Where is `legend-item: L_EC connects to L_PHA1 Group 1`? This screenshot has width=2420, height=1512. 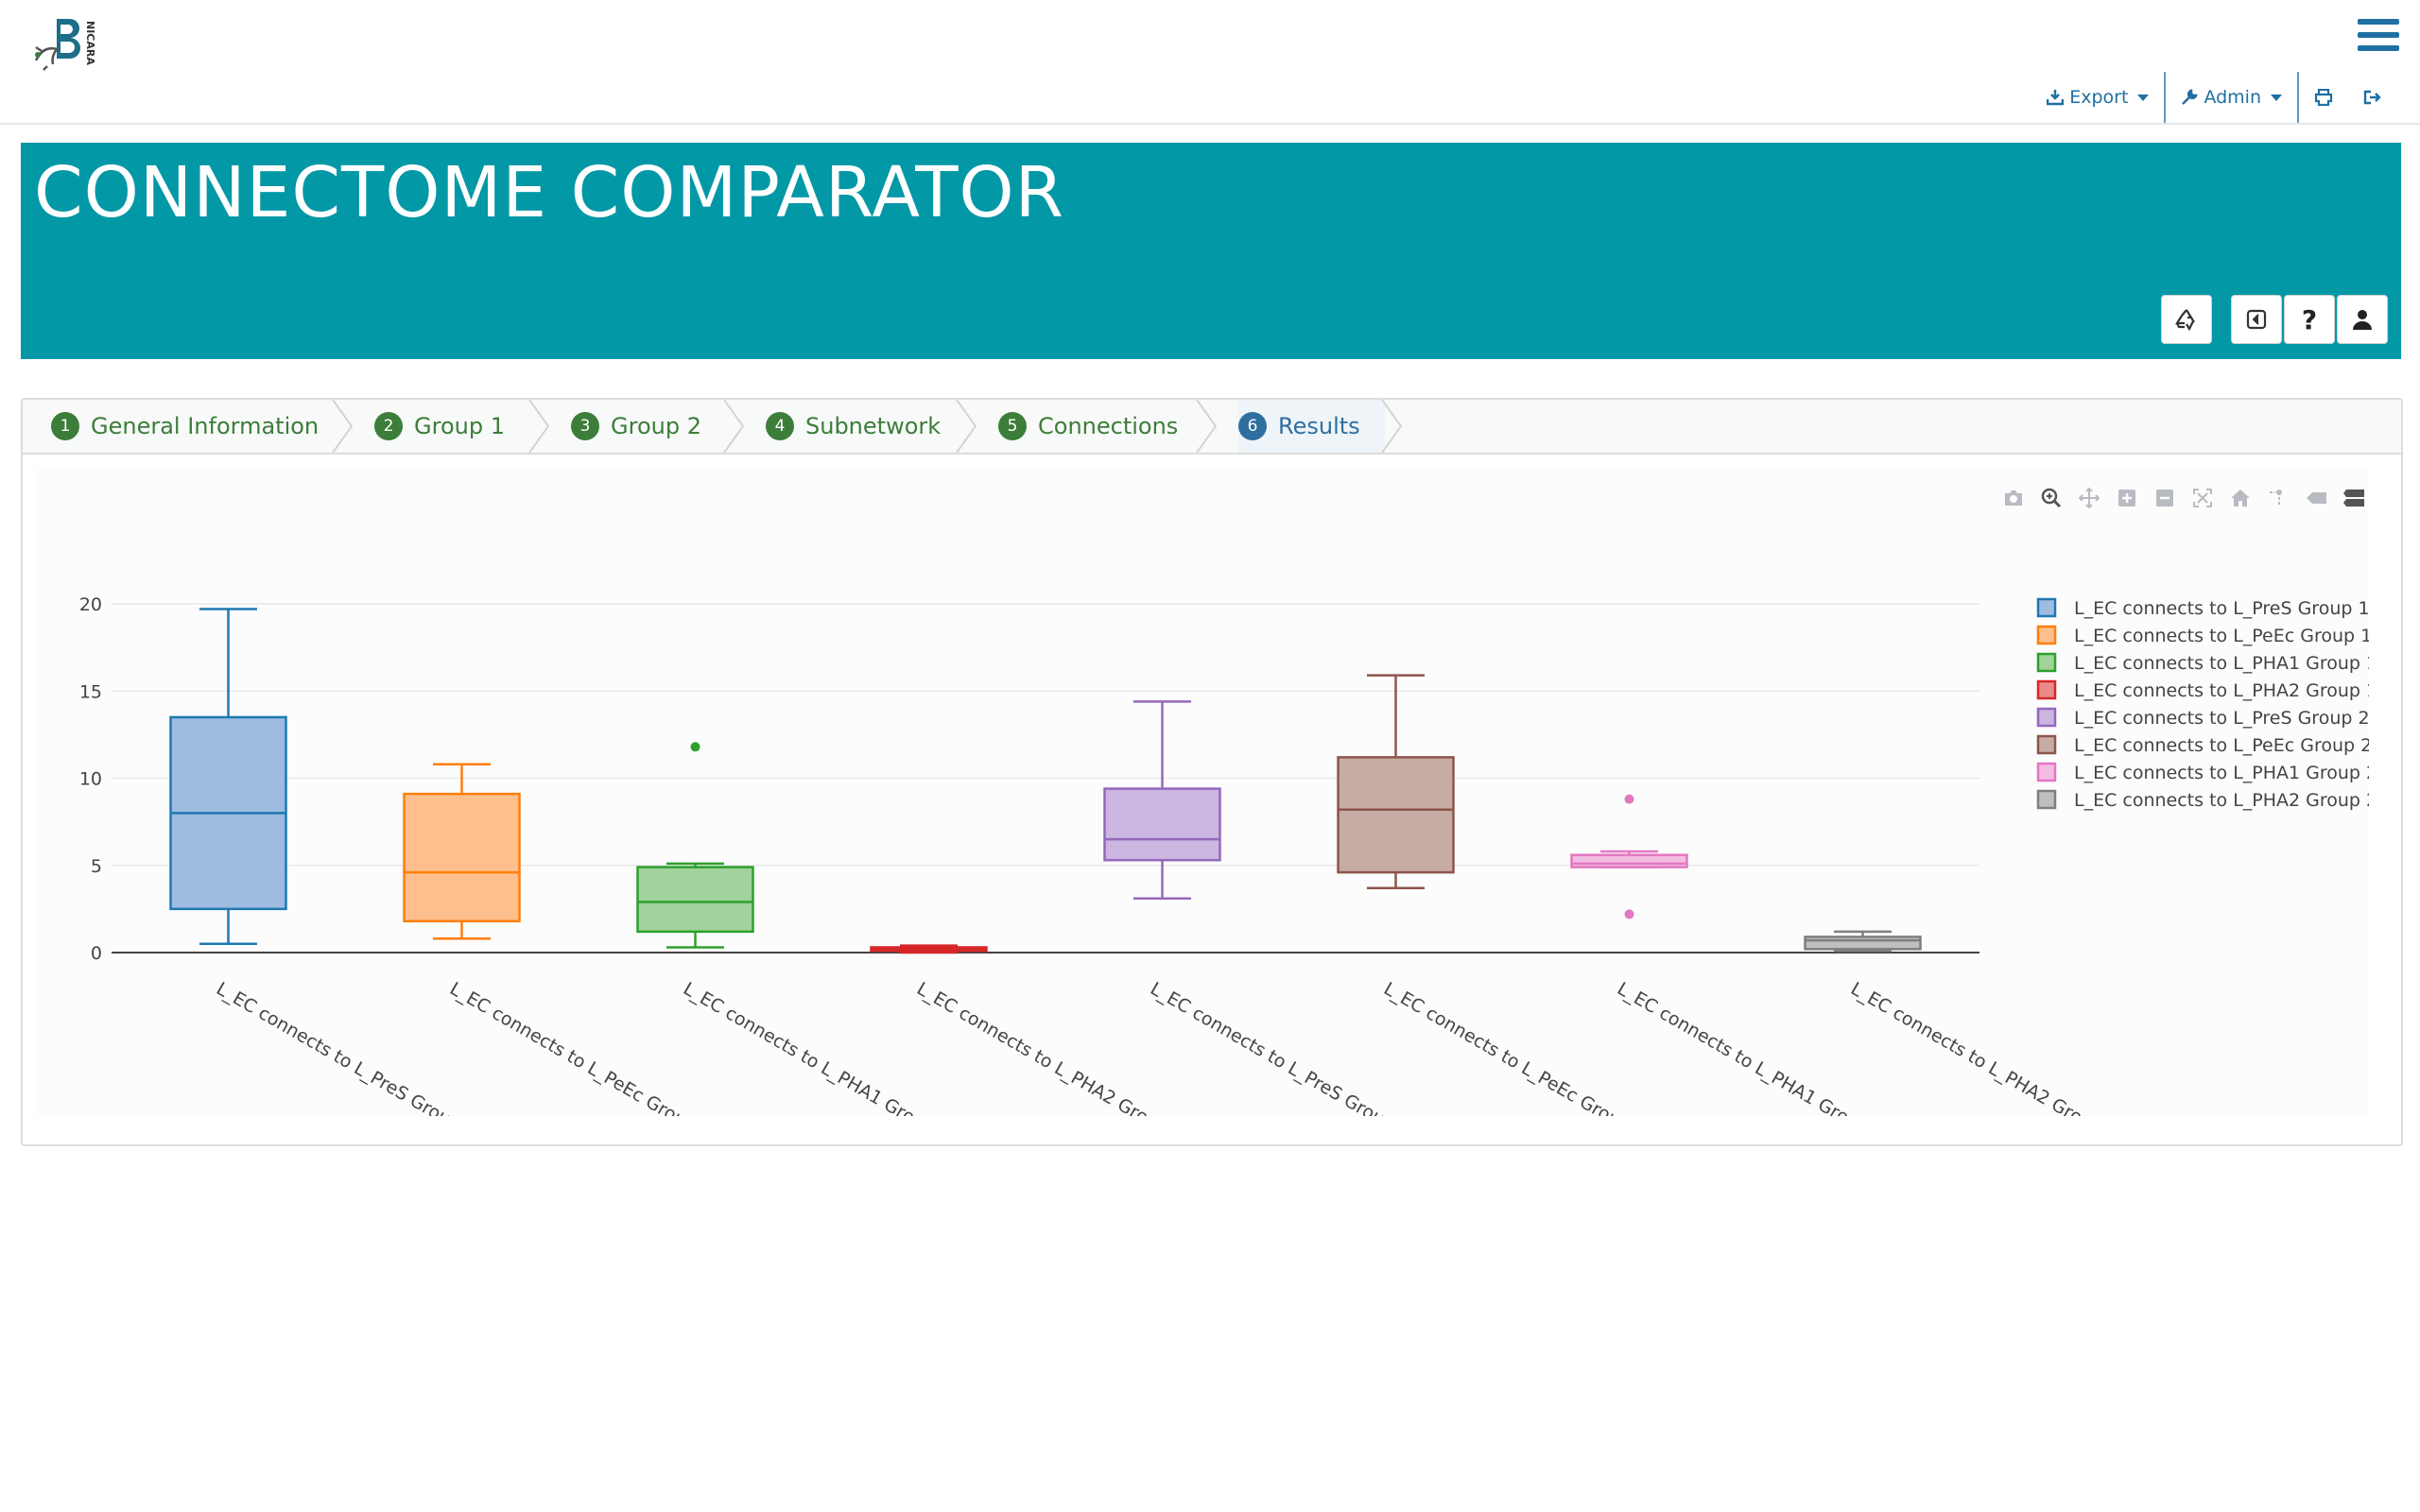 legend-item: L_EC connects to L_PHA1 Group 1 is located at coordinates (2225, 663).